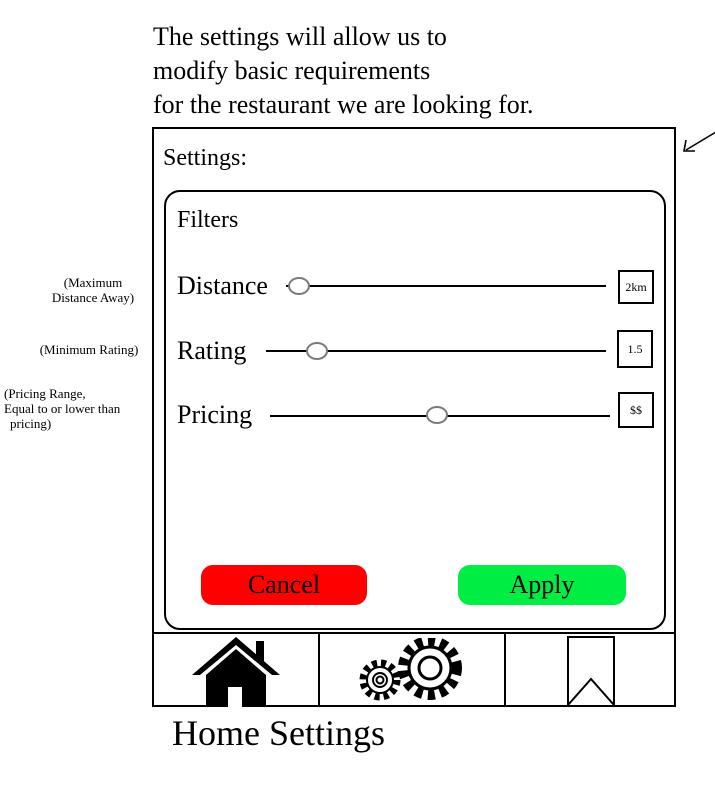  Describe the element at coordinates (298, 286) in the screenshot. I see `distance-slider-knob` at that location.